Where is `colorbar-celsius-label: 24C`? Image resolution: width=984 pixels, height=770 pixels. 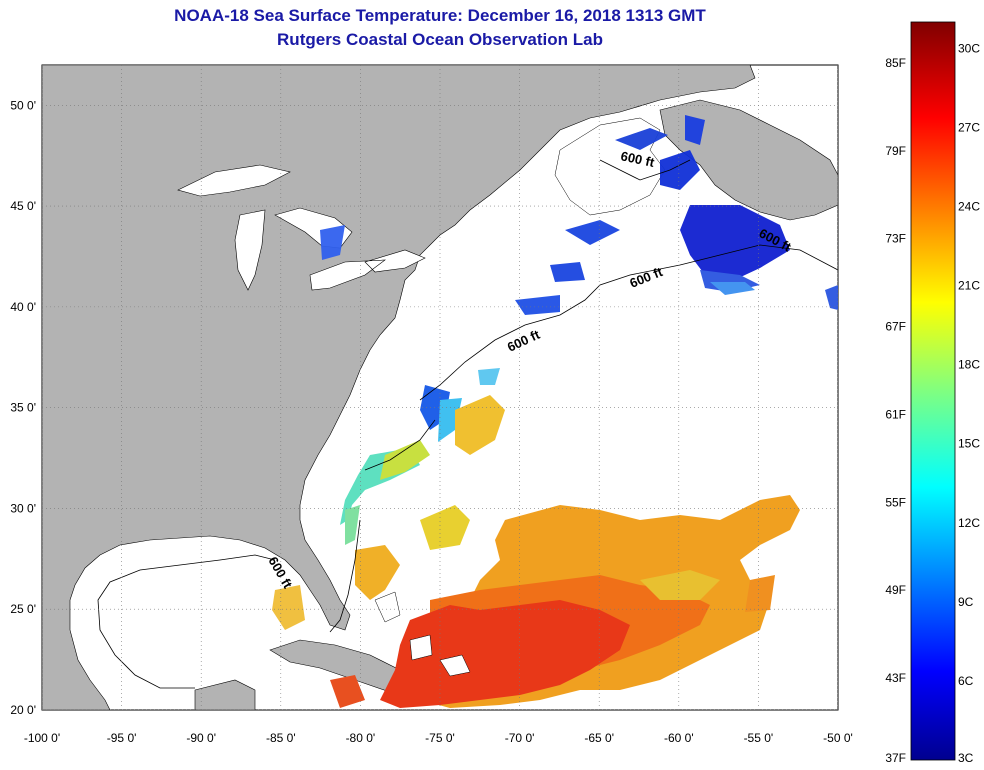 colorbar-celsius-label: 24C is located at coordinates (969, 207).